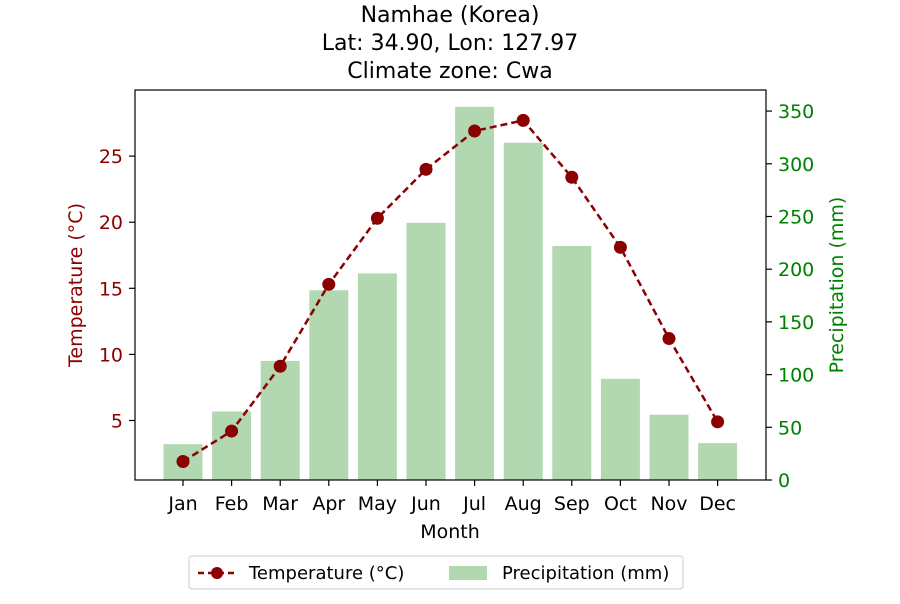 The width and height of the screenshot is (900, 604). Describe the element at coordinates (474, 504) in the screenshot. I see `x-tick-label-jul: Jul` at that location.